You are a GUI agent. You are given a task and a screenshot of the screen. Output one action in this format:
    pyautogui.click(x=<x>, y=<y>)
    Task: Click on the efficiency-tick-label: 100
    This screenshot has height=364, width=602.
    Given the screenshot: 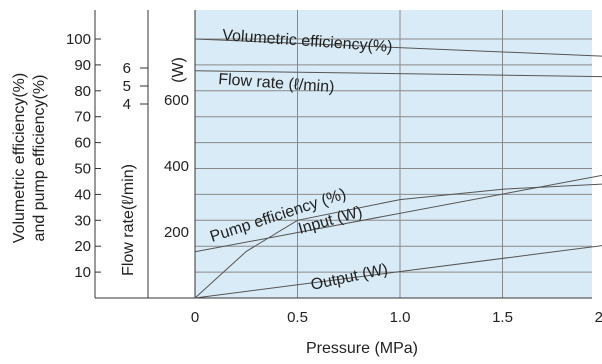 What is the action you would take?
    pyautogui.click(x=78, y=39)
    